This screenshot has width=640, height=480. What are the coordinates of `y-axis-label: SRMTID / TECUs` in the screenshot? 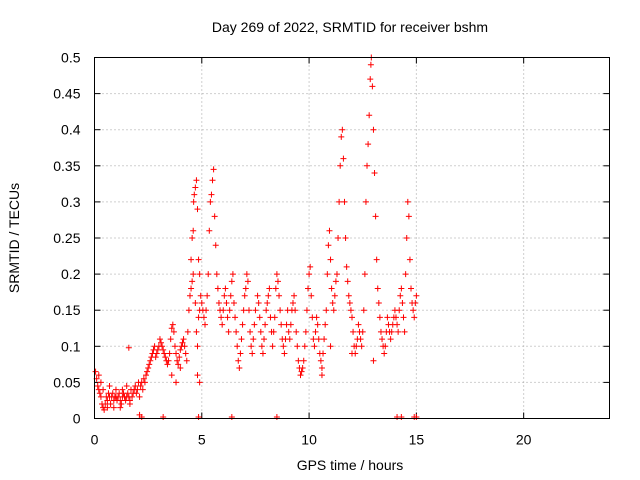 It's located at (14, 238).